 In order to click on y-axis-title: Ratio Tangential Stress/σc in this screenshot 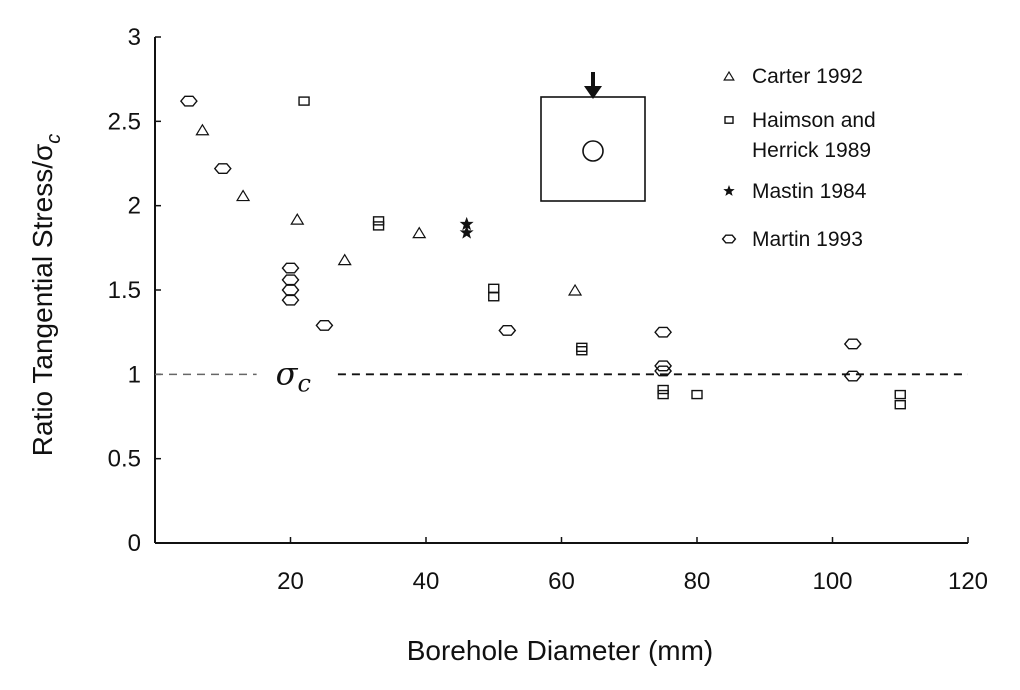, I will do `click(46, 295)`.